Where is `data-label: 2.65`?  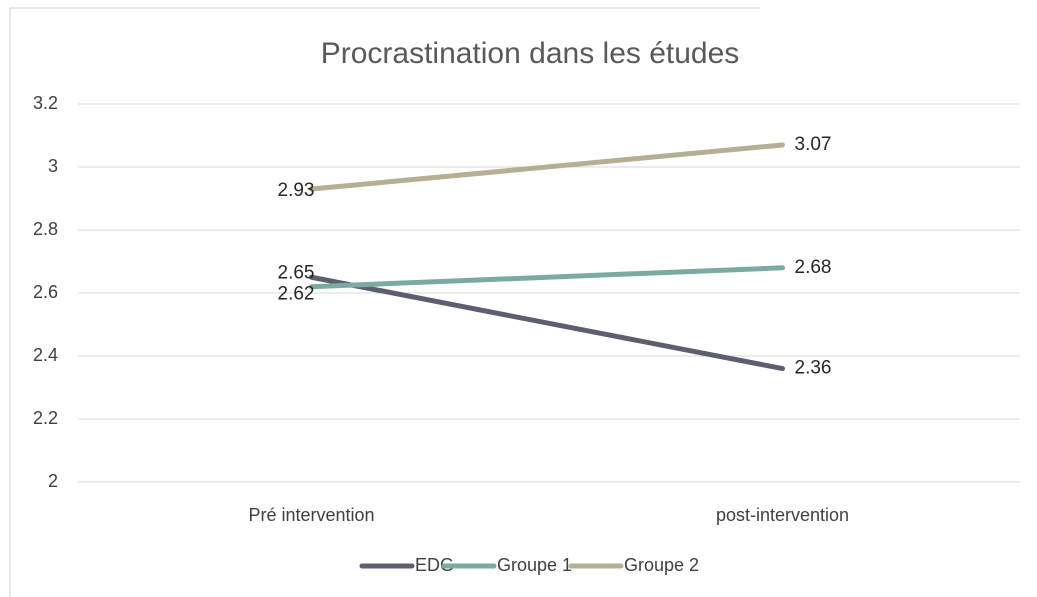
data-label: 2.65 is located at coordinates (296, 272).